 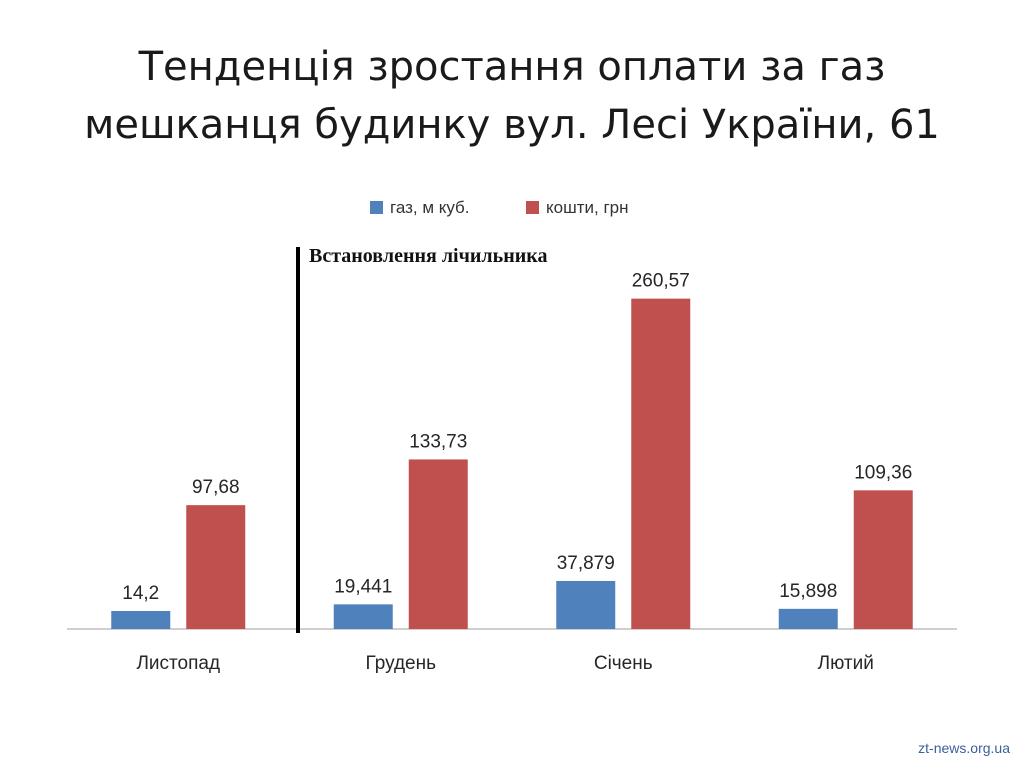 What do you see at coordinates (883, 472) in the screenshot?
I see `data-label-cost-3: 109,36` at bounding box center [883, 472].